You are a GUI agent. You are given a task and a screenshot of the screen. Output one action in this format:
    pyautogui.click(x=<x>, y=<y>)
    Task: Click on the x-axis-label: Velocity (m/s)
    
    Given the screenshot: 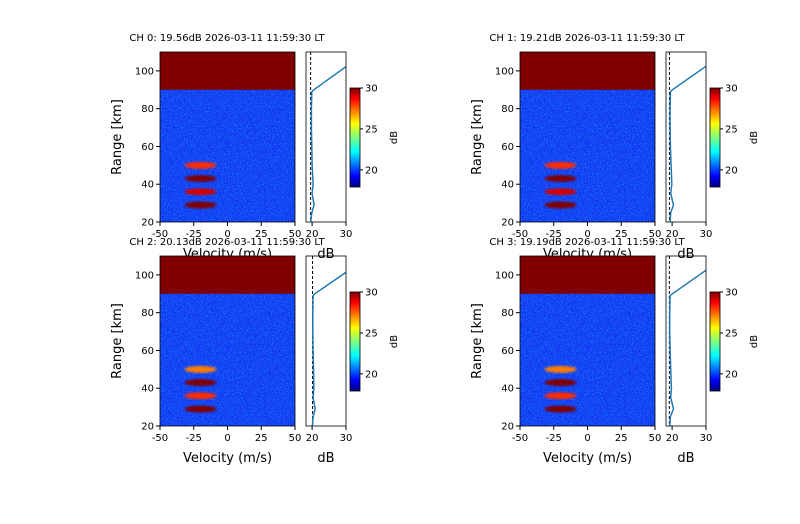 What is the action you would take?
    pyautogui.click(x=587, y=458)
    